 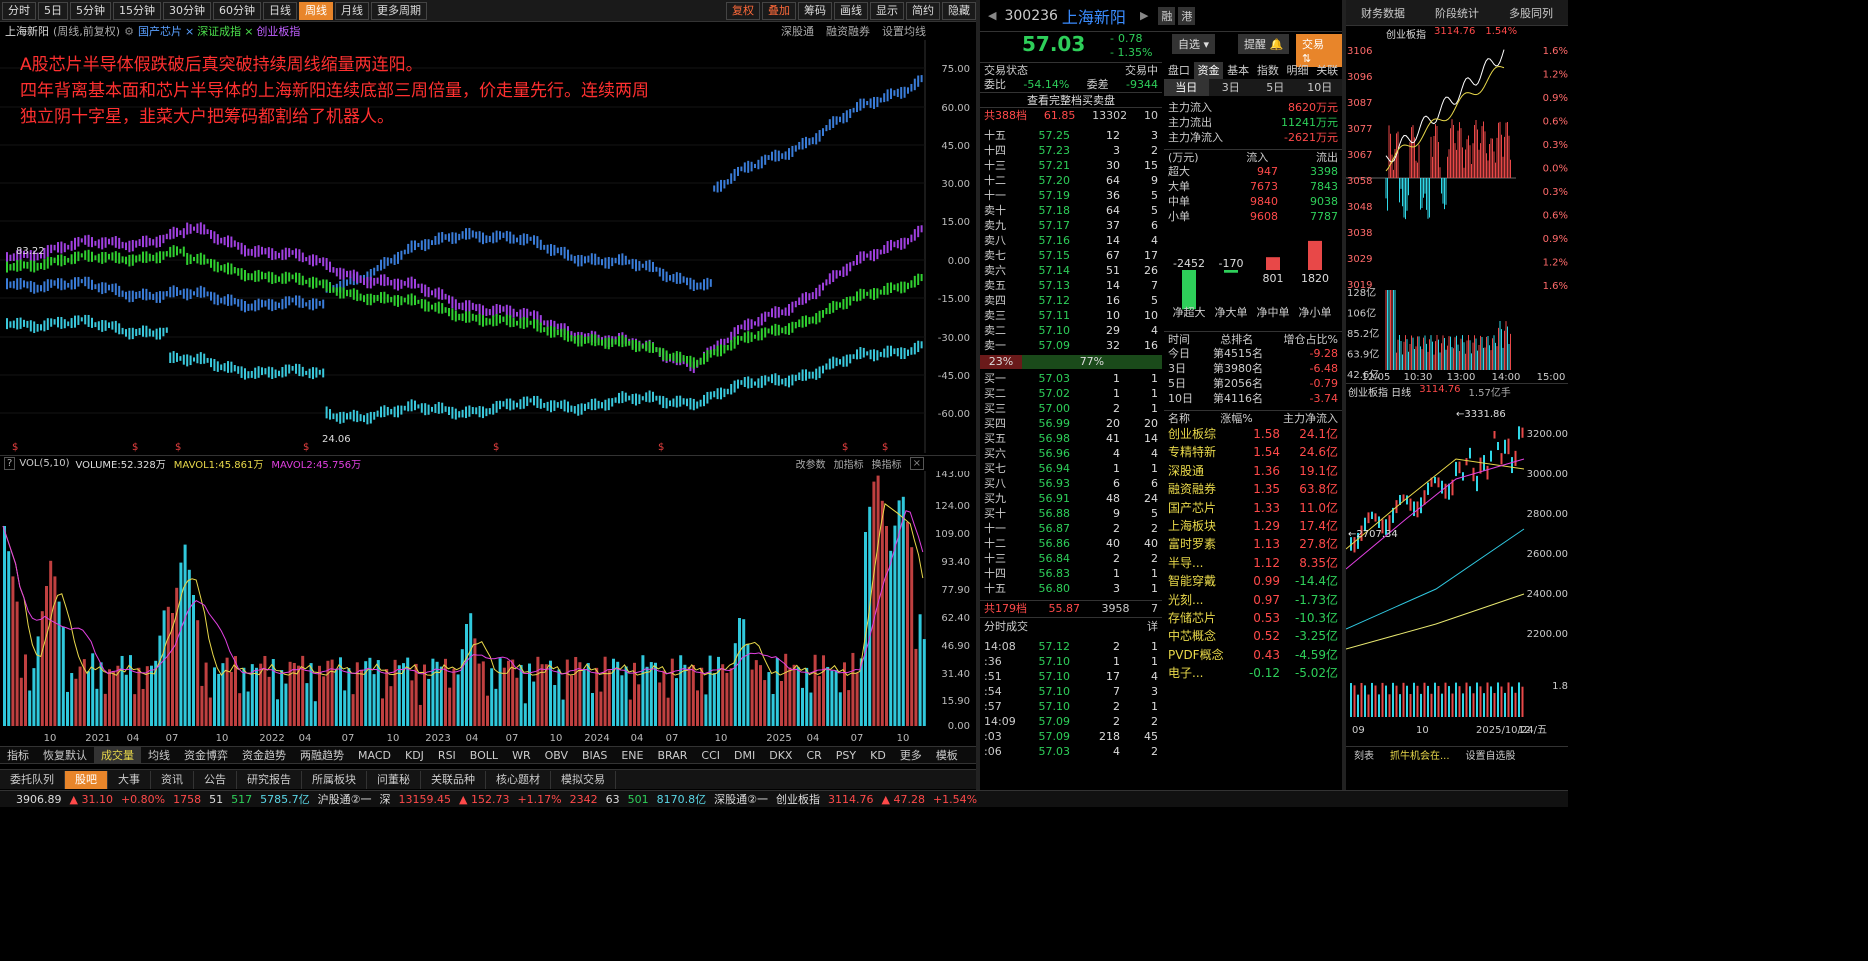 What do you see at coordinates (1383, 13) in the screenshot?
I see `side-tab-0: 财务数据` at bounding box center [1383, 13].